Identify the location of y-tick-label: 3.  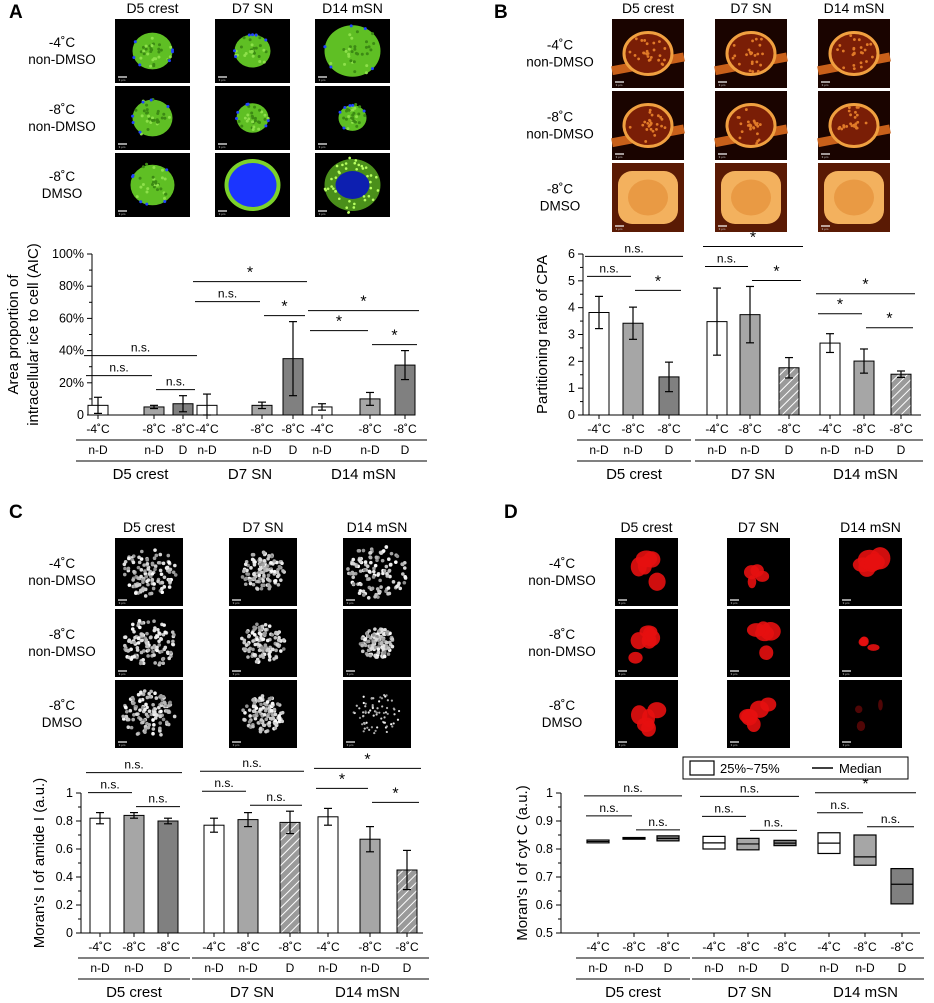
(571, 335).